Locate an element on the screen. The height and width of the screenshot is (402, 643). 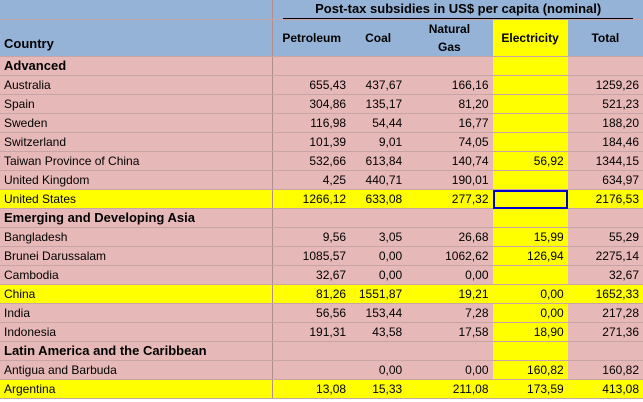
country-cell: China is located at coordinates (136, 294).